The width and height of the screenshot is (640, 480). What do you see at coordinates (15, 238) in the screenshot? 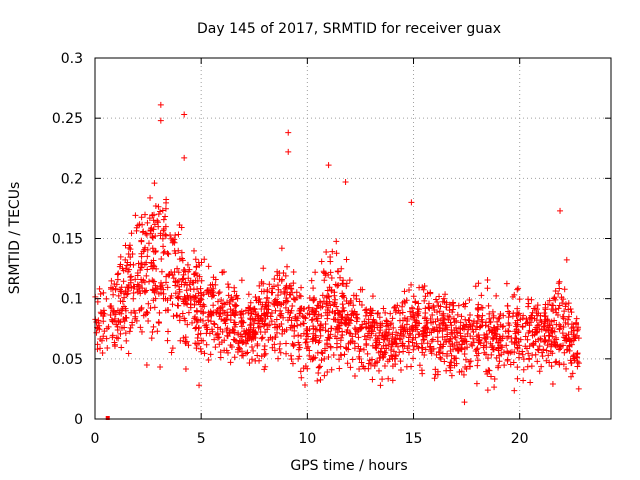
I see `y-axis-label: SRMTID / TECUs` at bounding box center [15, 238].